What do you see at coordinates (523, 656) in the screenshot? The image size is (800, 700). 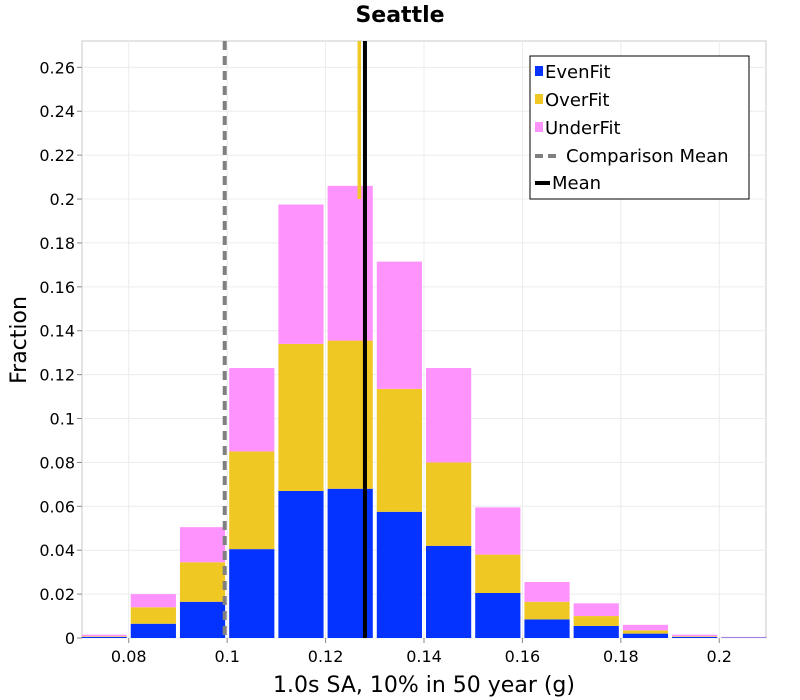 I see `x-tick-label: 0.16` at bounding box center [523, 656].